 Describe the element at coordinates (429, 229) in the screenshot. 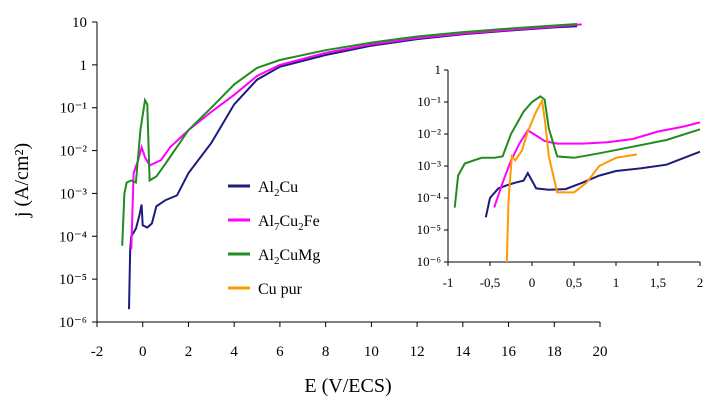

I see `inset-y-tick-label: 10⁻⁵` at that location.